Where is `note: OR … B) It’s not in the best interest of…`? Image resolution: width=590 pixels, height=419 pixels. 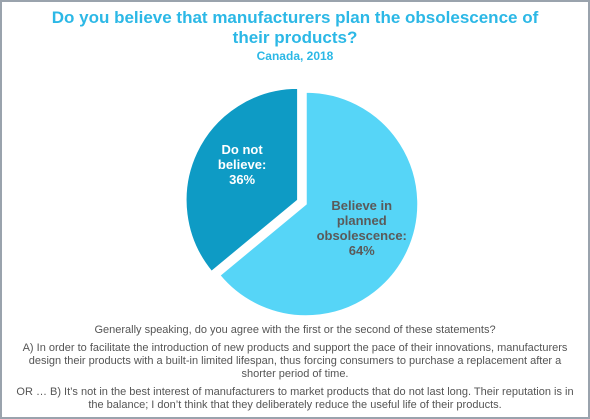
note: OR … B) It’s not in the best interest of… is located at coordinates (295, 398).